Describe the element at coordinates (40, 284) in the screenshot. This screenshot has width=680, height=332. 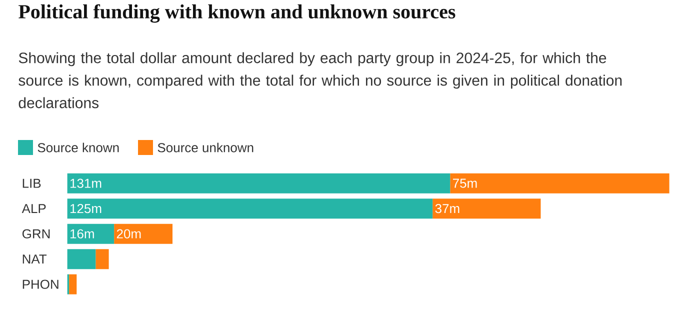
I see `y-tick-label: PHON` at that location.